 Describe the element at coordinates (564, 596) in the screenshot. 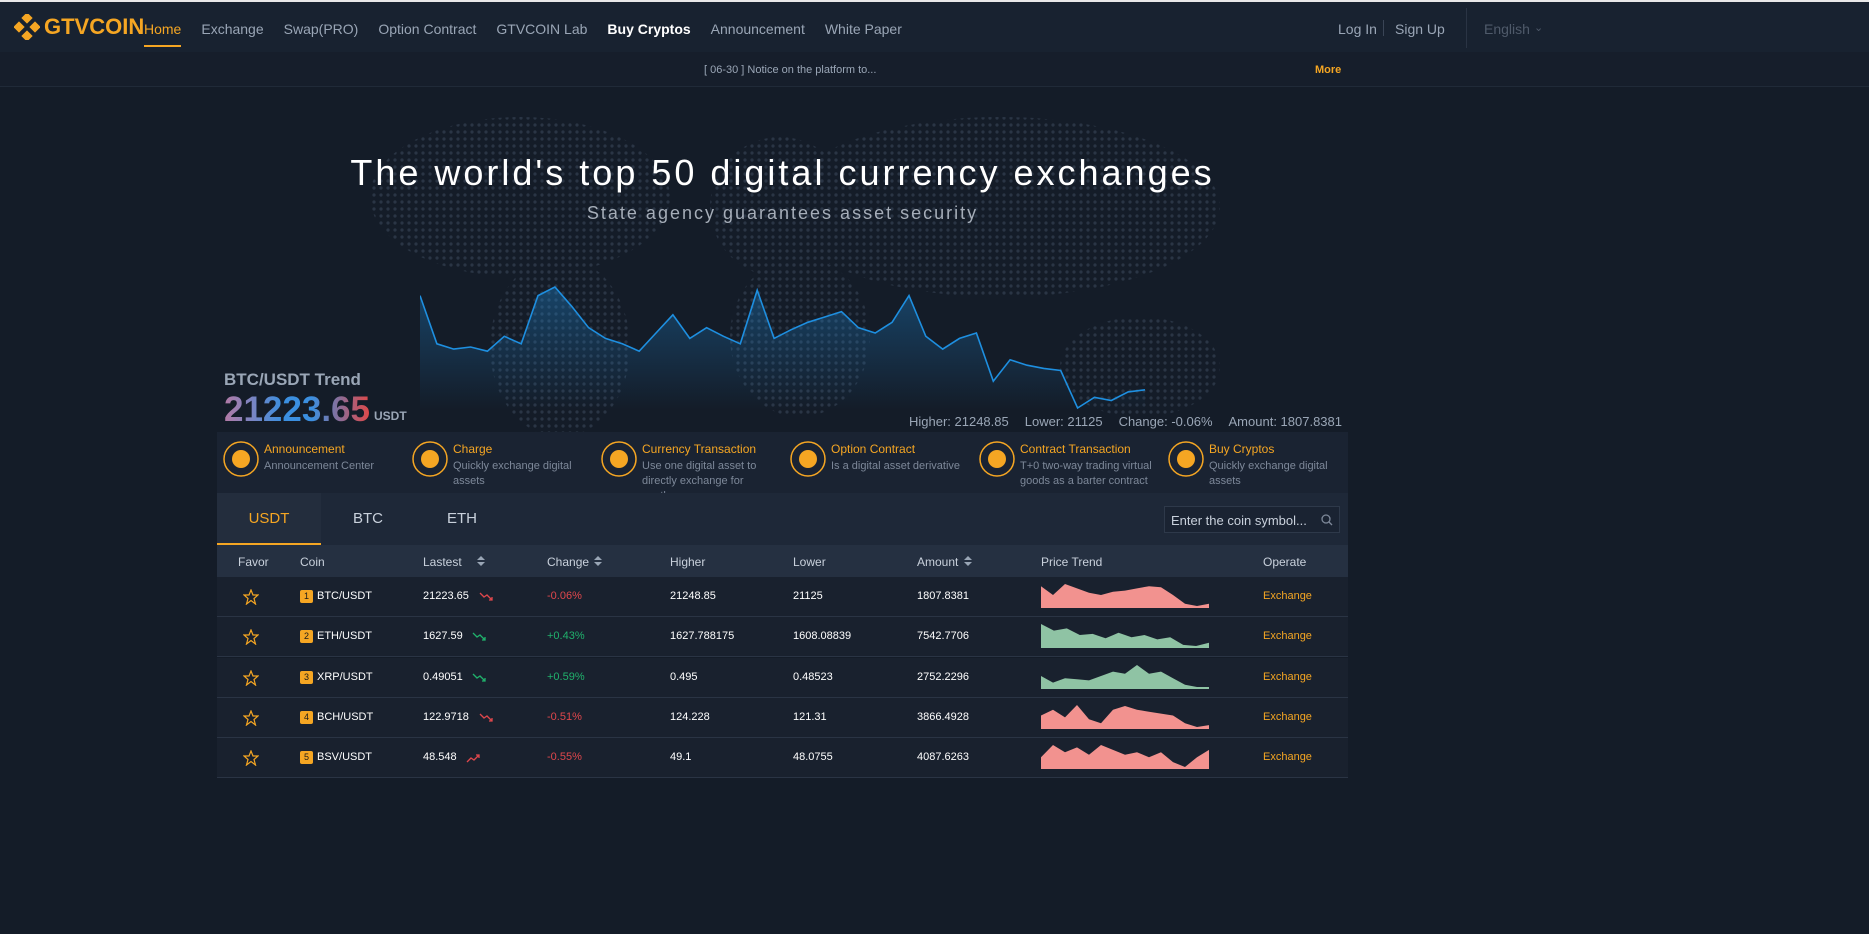

I see `change: -0.06%` at that location.